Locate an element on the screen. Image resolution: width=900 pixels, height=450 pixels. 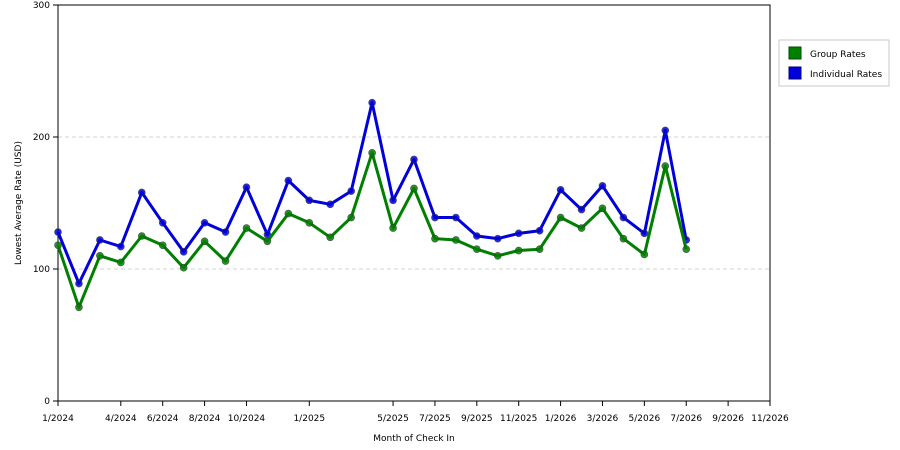
y-tick-label: 0 is located at coordinates (47, 402).